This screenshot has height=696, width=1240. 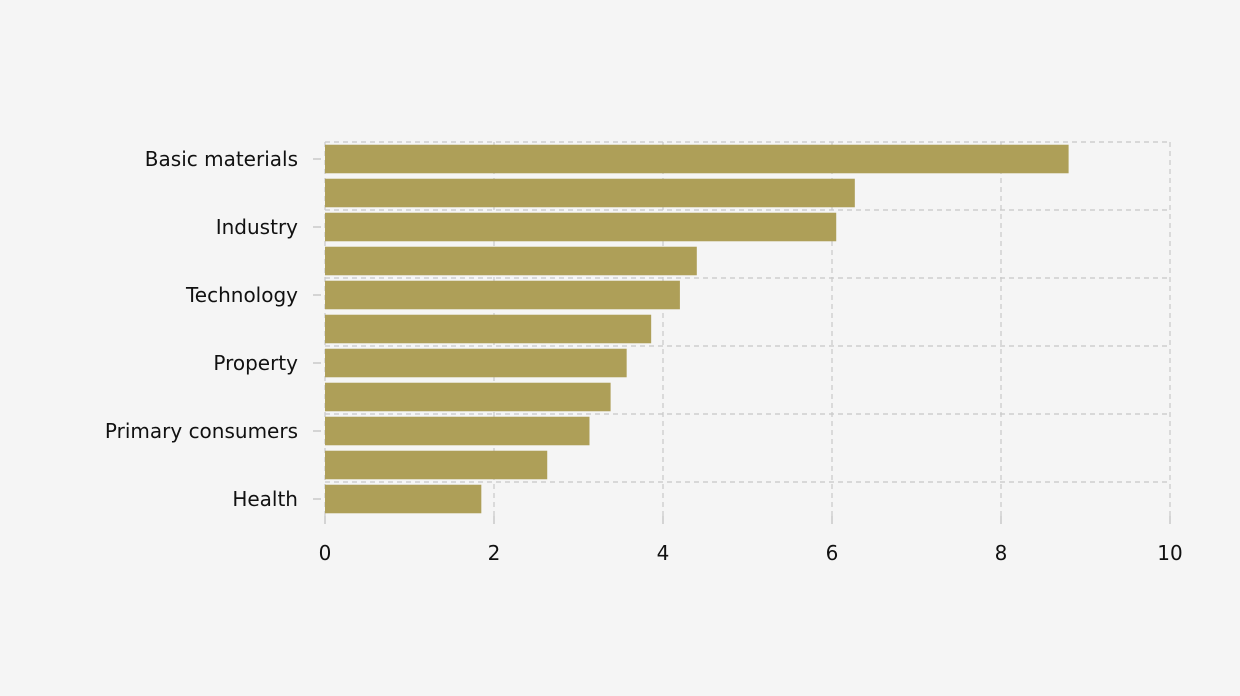 What do you see at coordinates (1169, 553) in the screenshot?
I see `x-tick-label-5: 10` at bounding box center [1169, 553].